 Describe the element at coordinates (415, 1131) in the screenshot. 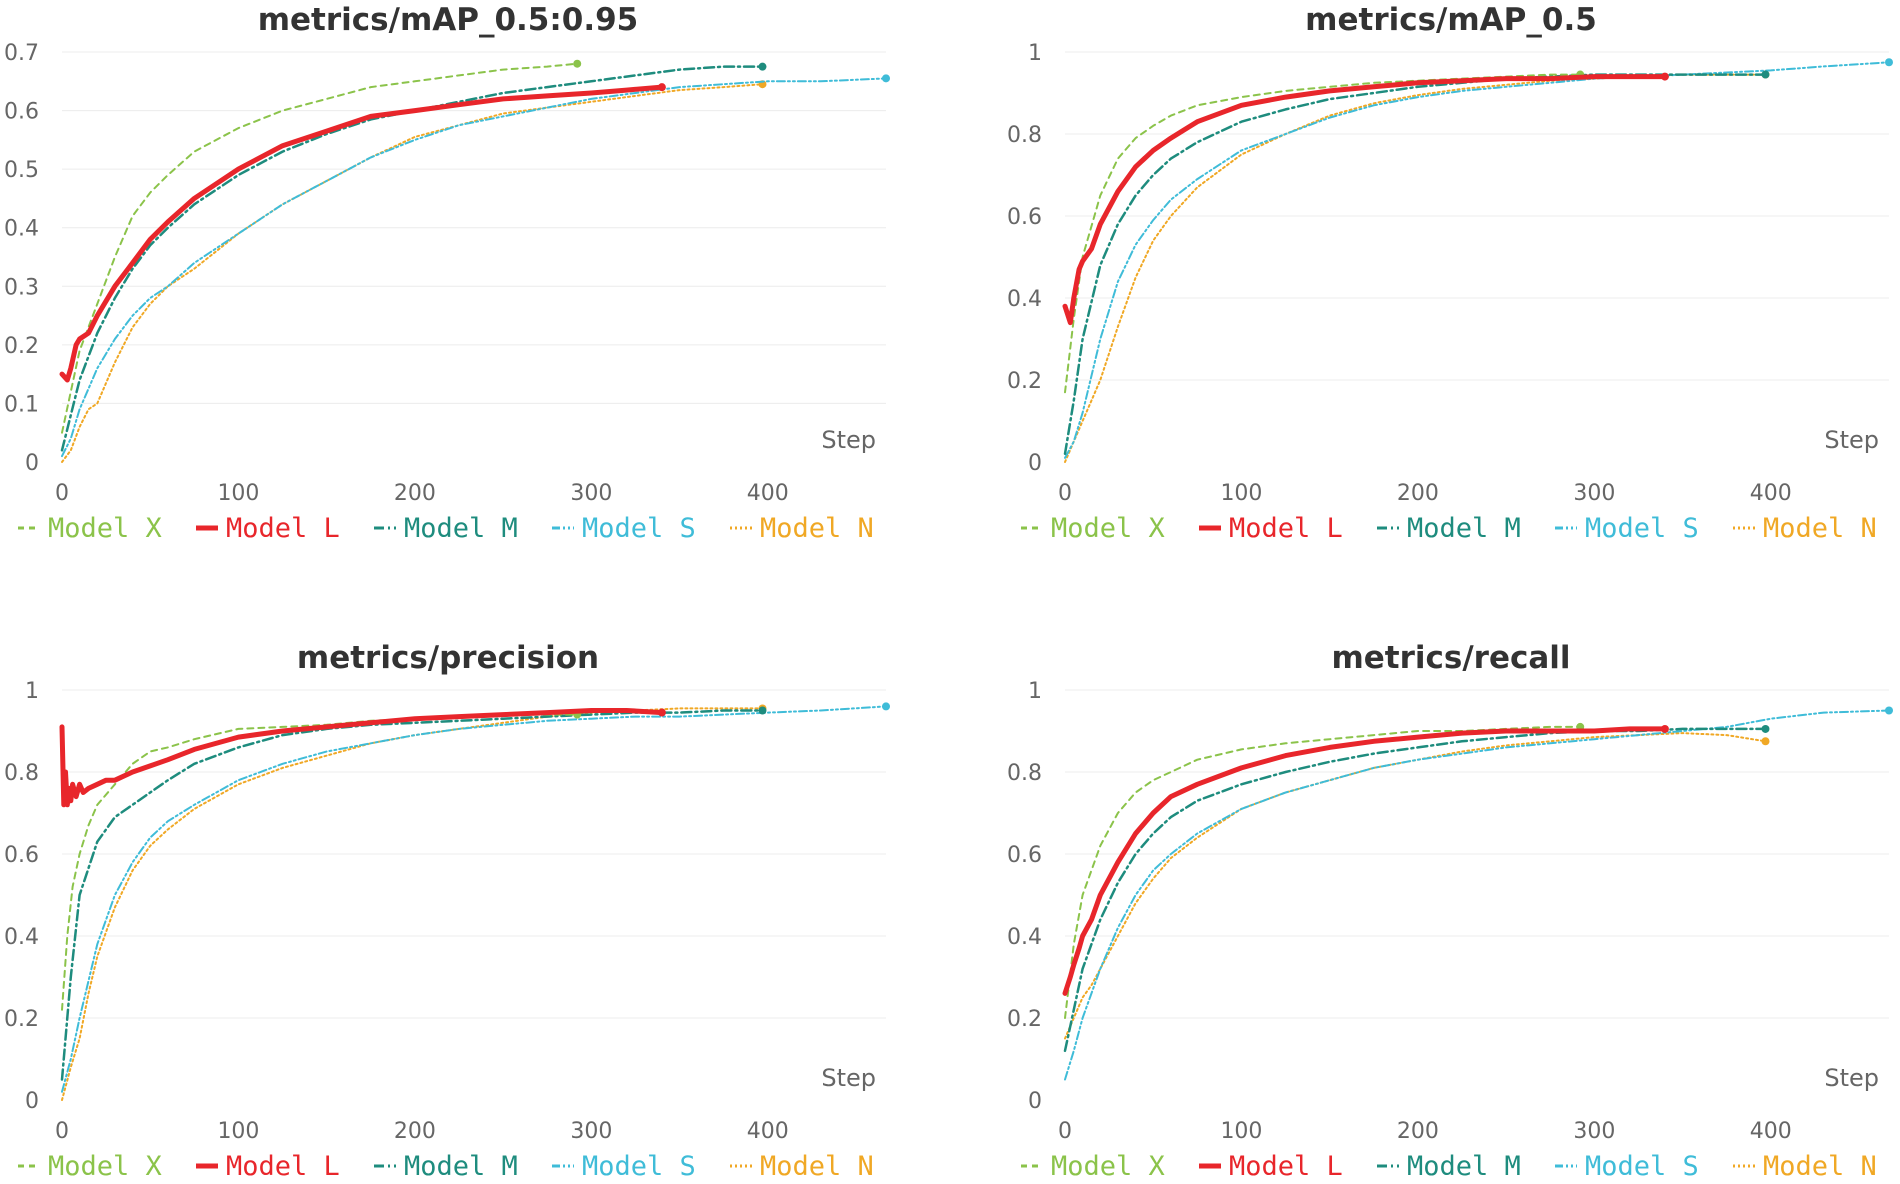

I see `x-tick-label: 200` at that location.